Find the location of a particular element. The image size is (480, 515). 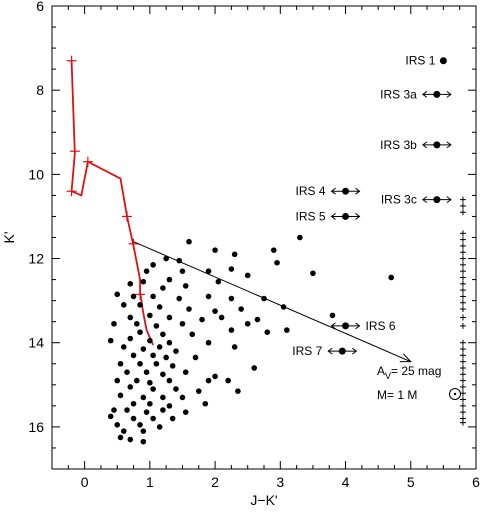

reddening-vector-group is located at coordinates (272, 302).